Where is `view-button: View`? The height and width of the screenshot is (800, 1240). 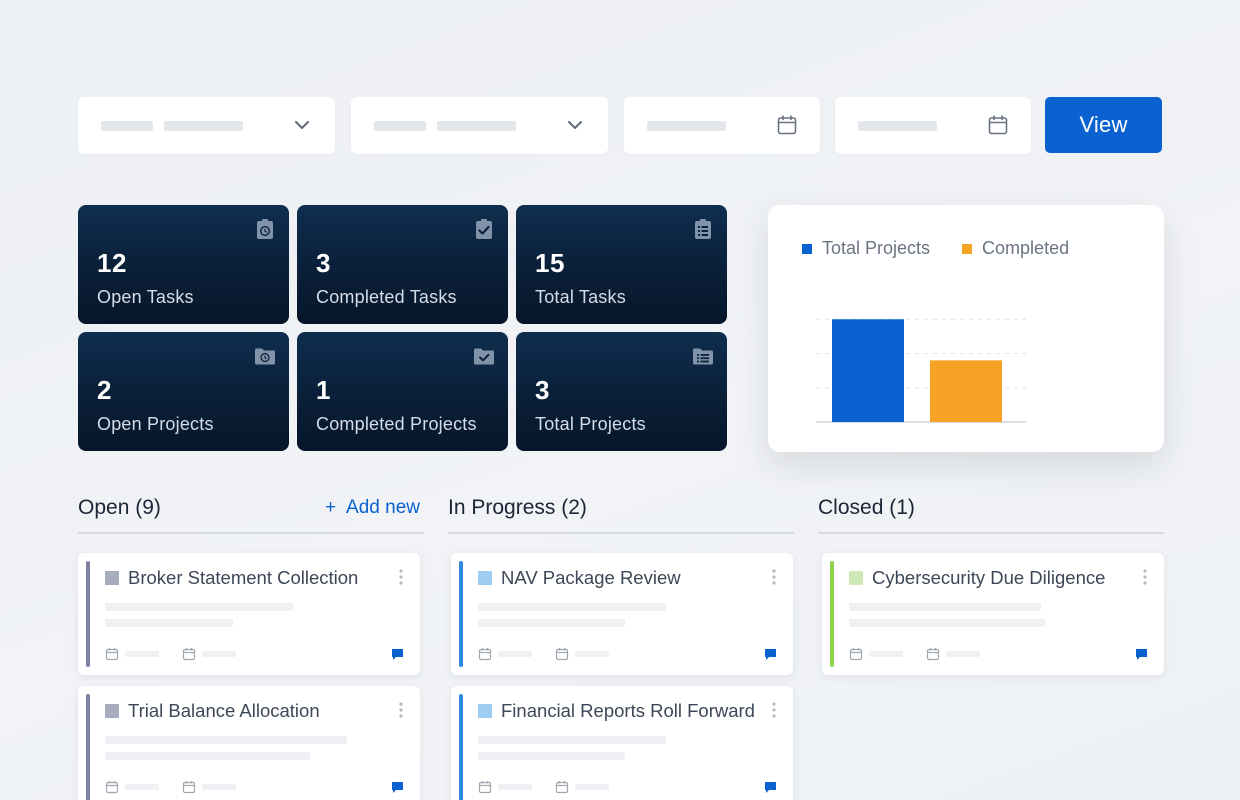 view-button: View is located at coordinates (1103, 125).